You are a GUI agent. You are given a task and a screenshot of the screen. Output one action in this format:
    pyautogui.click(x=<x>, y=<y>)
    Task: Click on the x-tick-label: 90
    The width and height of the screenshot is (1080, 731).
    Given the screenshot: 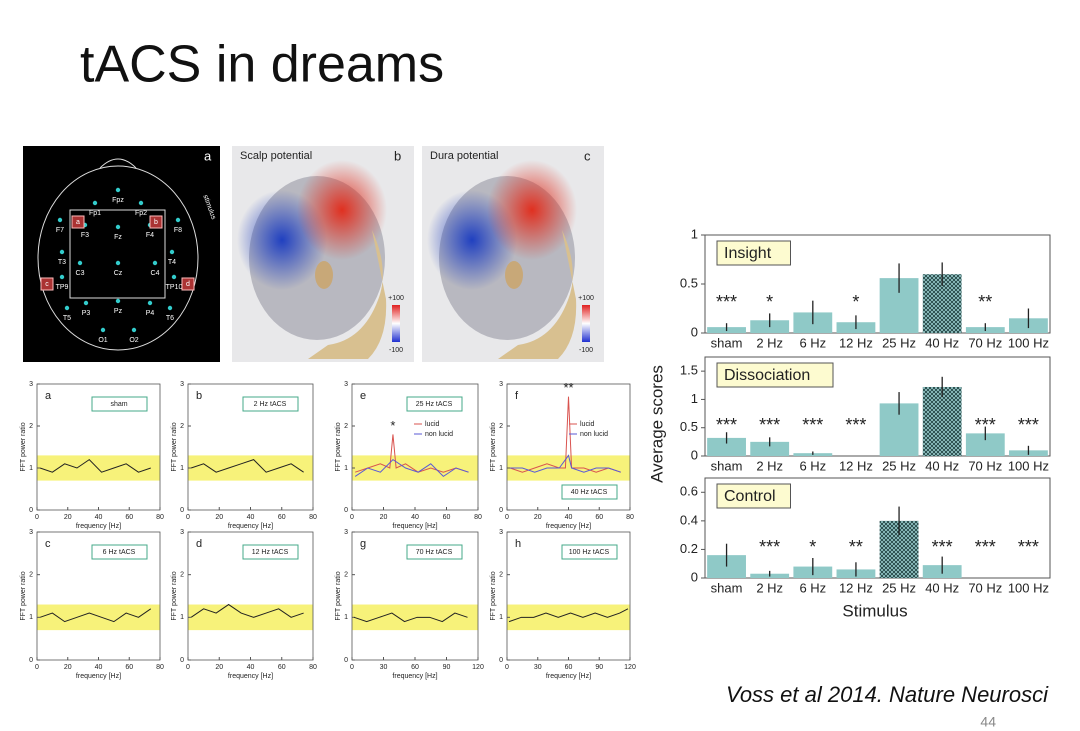 What is the action you would take?
    pyautogui.click(x=447, y=667)
    